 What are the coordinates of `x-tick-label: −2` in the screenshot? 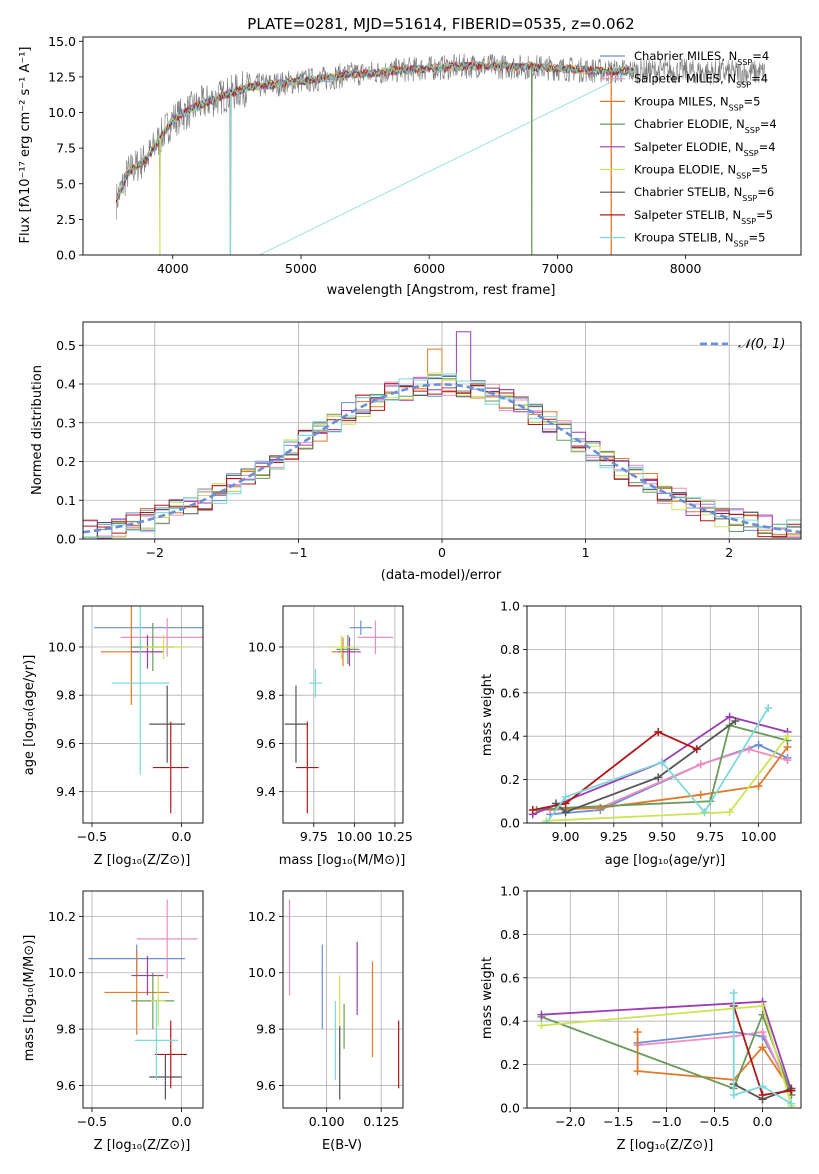 It's located at (155, 552).